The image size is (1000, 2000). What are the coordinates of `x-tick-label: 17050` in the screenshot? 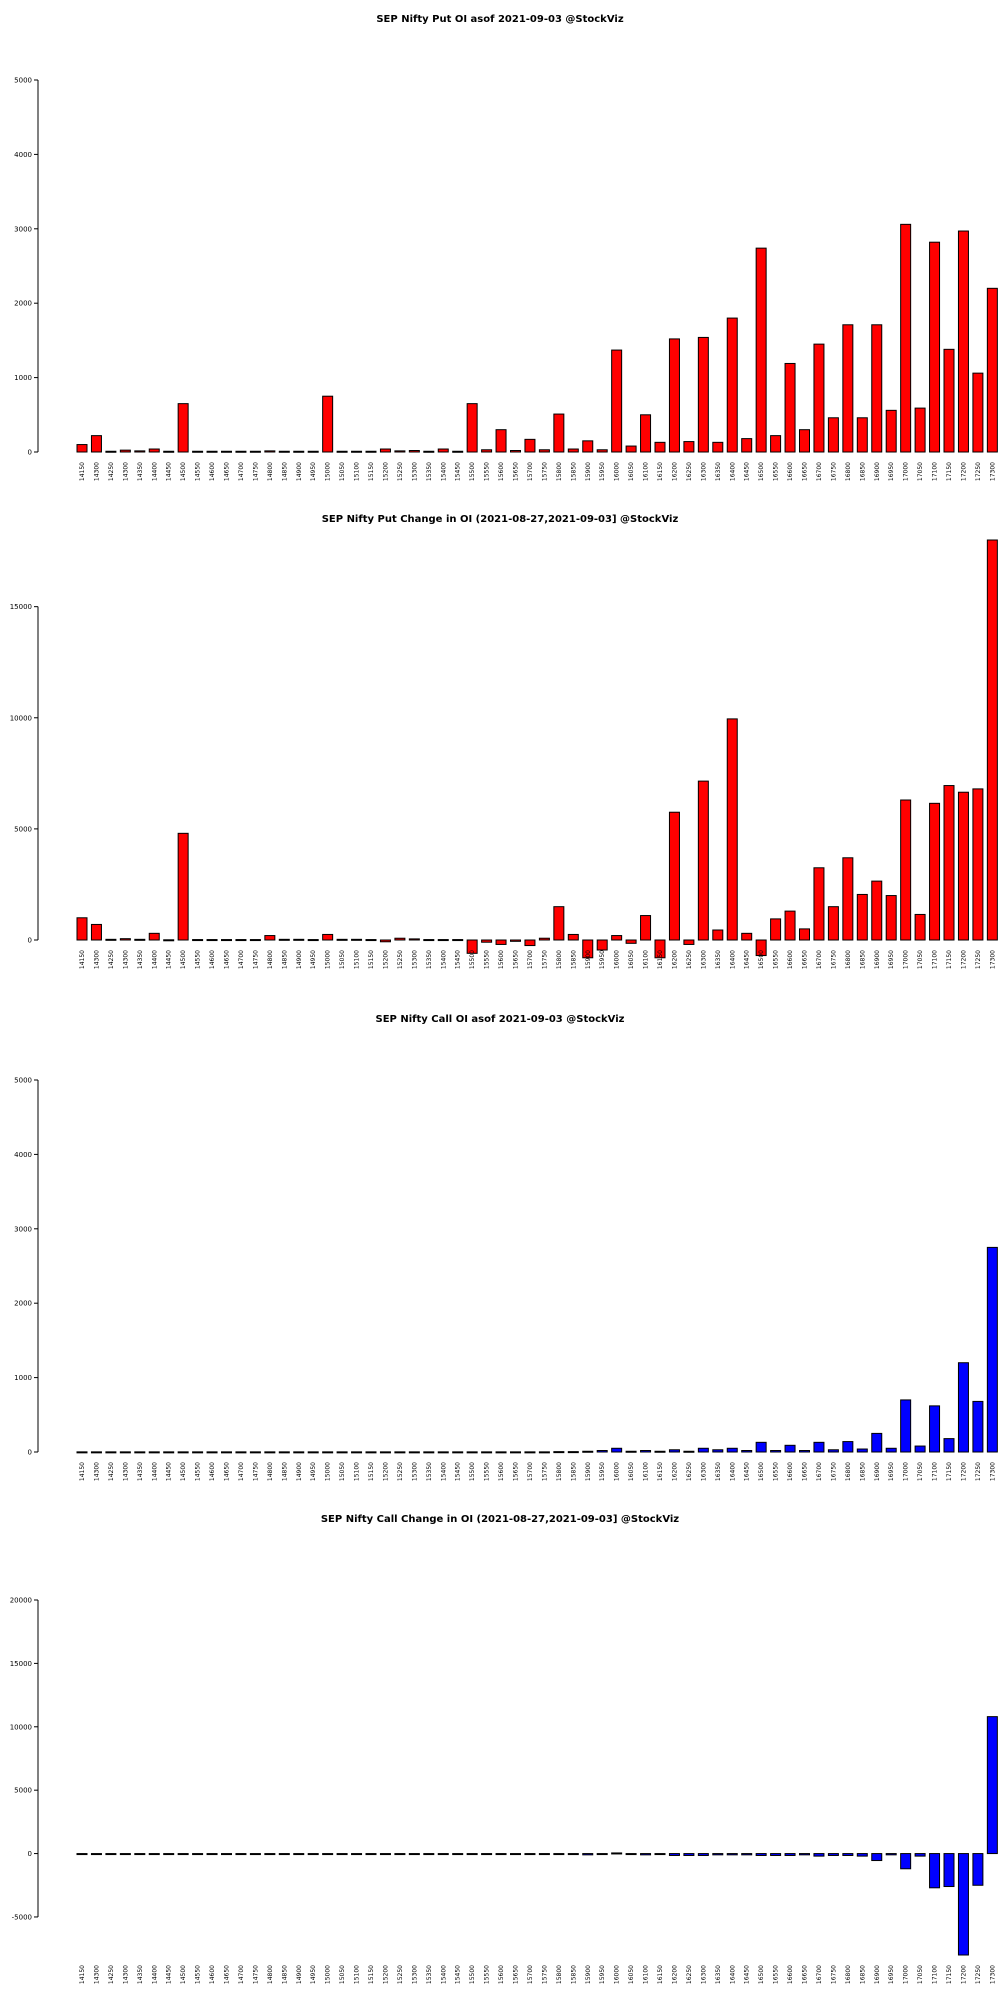 It's located at (920, 471).